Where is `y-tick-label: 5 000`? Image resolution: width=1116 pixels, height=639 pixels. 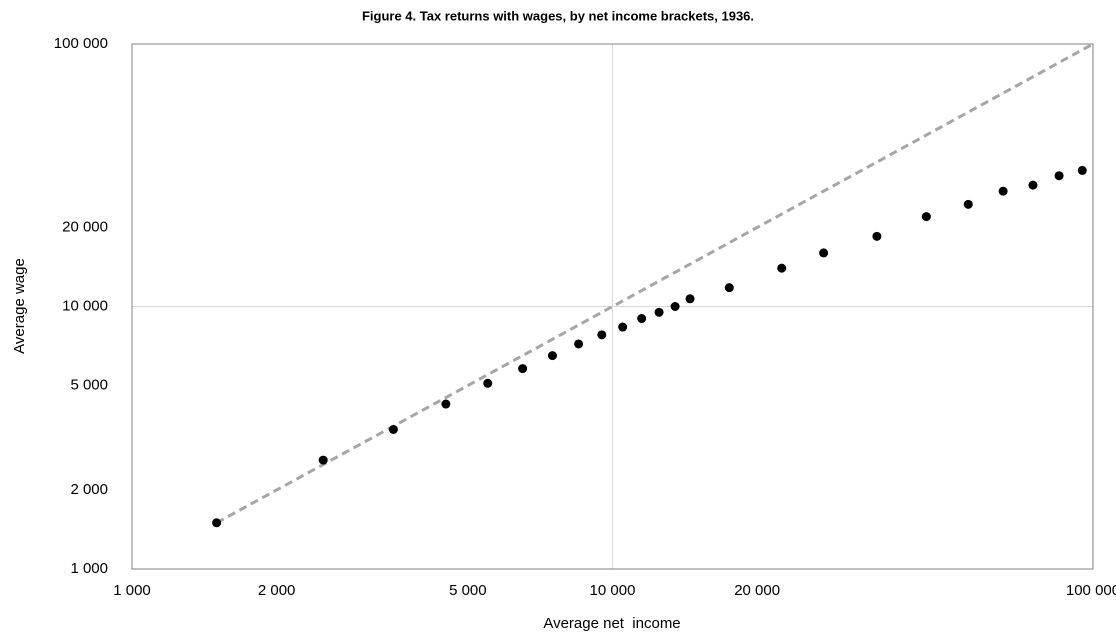 y-tick-label: 5 000 is located at coordinates (89, 384).